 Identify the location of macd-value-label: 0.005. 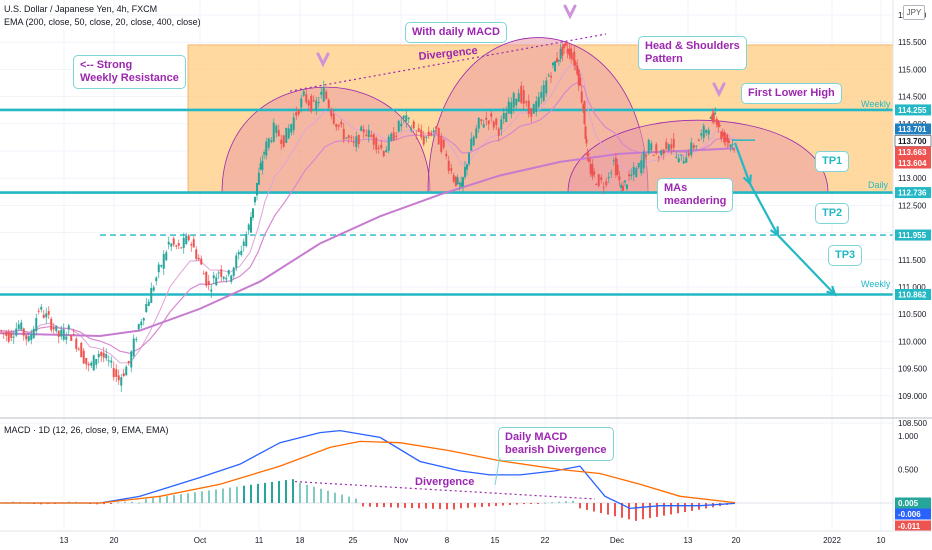
(908, 503).